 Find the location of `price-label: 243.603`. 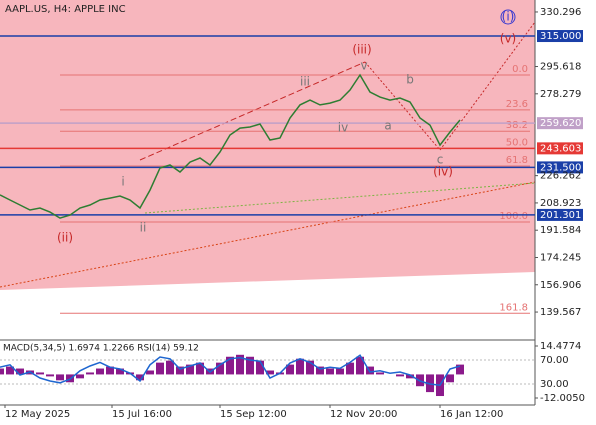

price-label: 243.603 is located at coordinates (560, 148).